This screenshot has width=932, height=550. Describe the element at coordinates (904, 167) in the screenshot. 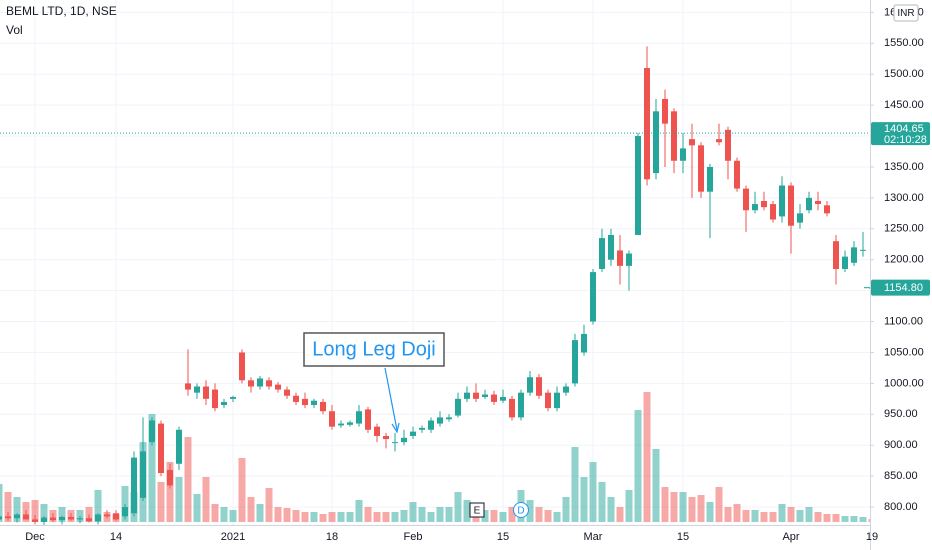

I see `y-tick-label: 1350.00` at that location.